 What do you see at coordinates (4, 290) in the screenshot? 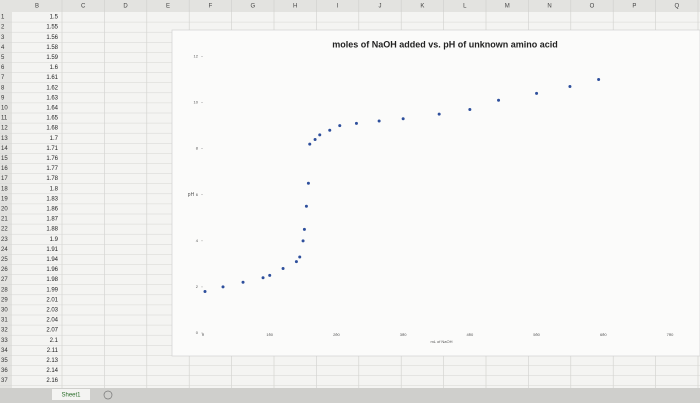
I see `row-number: 28` at bounding box center [4, 290].